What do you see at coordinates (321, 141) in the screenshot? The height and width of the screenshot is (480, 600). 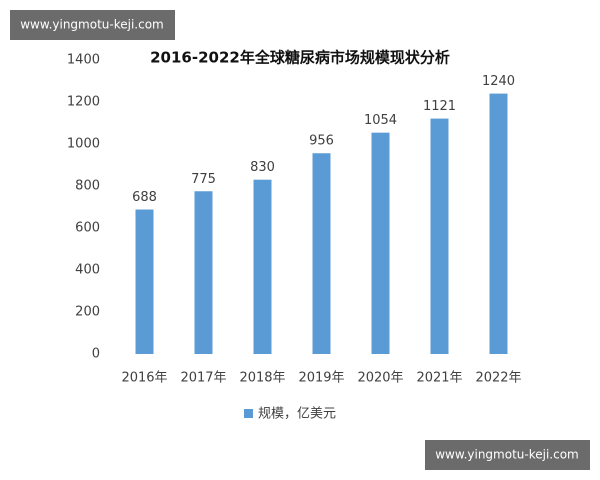 I see `data-label: 956` at bounding box center [321, 141].